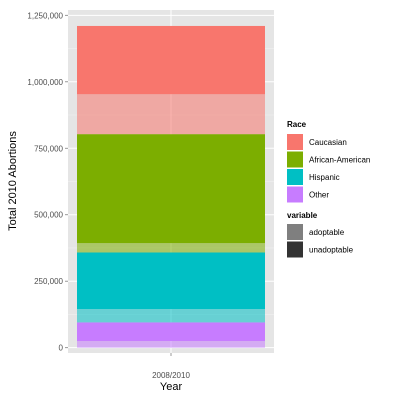 This screenshot has width=400, height=400. I want to click on legend-label-other: Other, so click(319, 195).